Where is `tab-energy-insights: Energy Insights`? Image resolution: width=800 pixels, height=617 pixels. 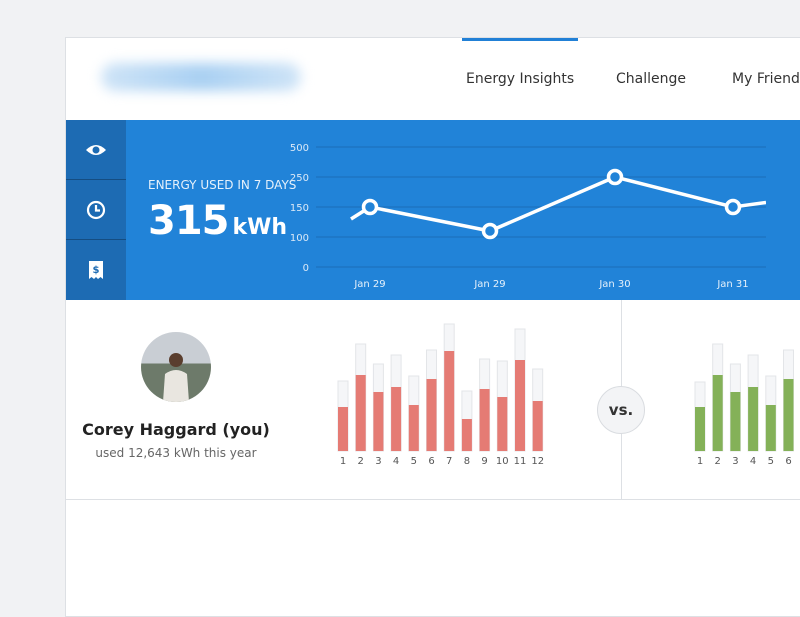
tab-energy-insights: Energy Insights is located at coordinates (520, 79).